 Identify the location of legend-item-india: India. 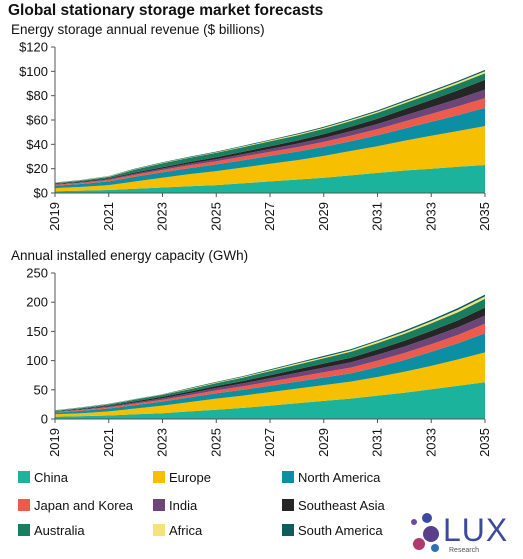
(175, 505).